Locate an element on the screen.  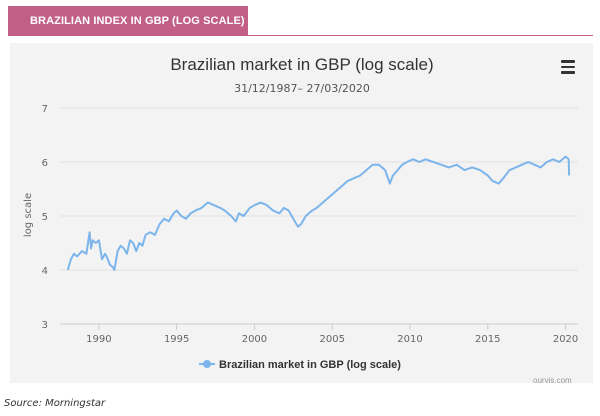
y-tick-label: 3 is located at coordinates (45, 325).